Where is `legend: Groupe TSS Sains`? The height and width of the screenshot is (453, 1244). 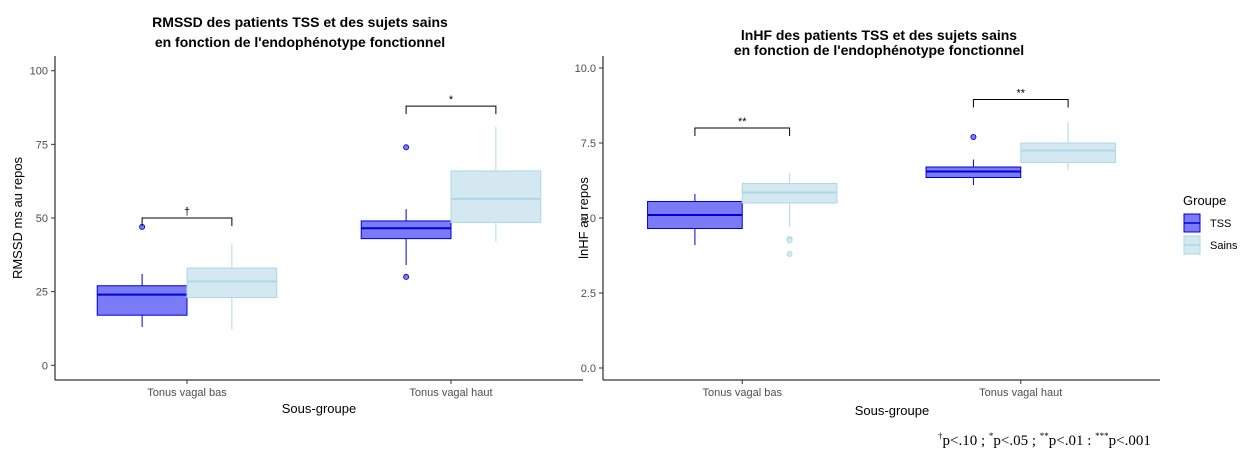 legend: Groupe TSS Sains is located at coordinates (1210, 224).